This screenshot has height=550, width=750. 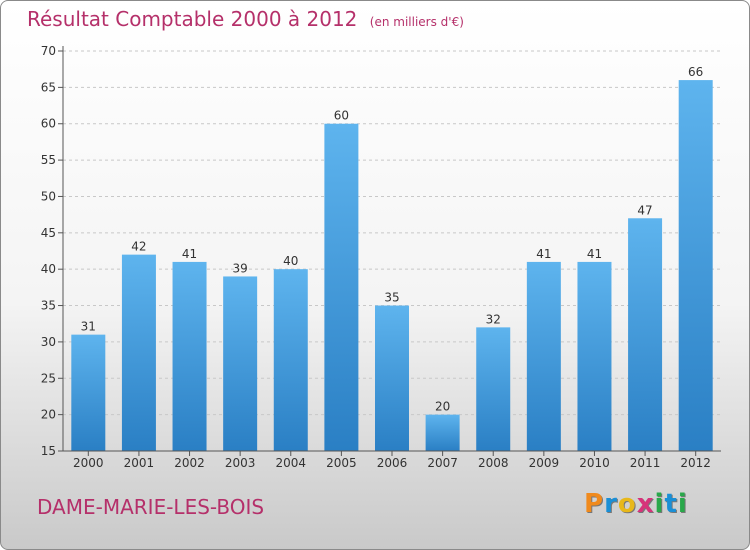 What do you see at coordinates (48, 124) in the screenshot?
I see `y-tick-label: 60` at bounding box center [48, 124].